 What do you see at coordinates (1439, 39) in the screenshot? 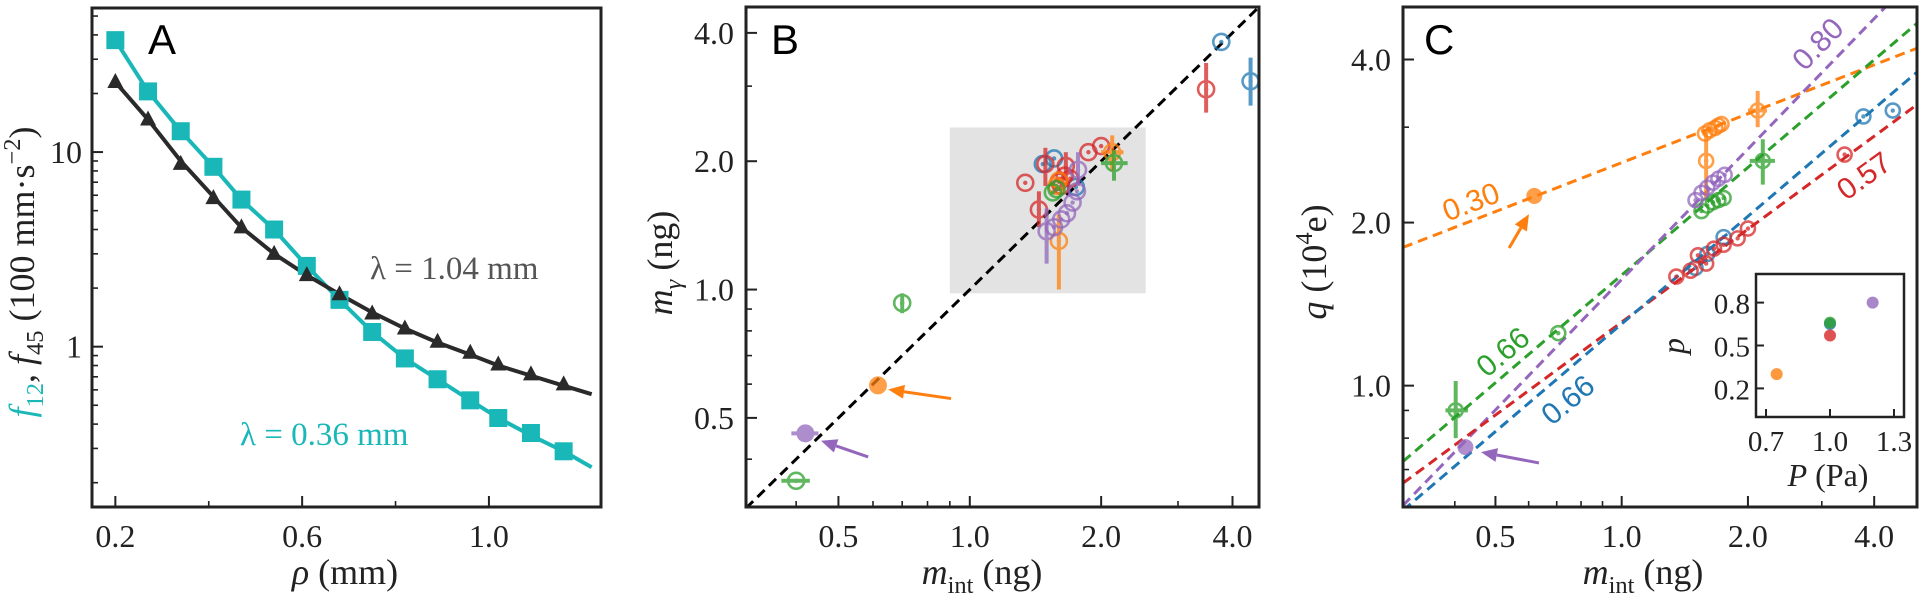
I see `panel-label: C` at bounding box center [1439, 39].